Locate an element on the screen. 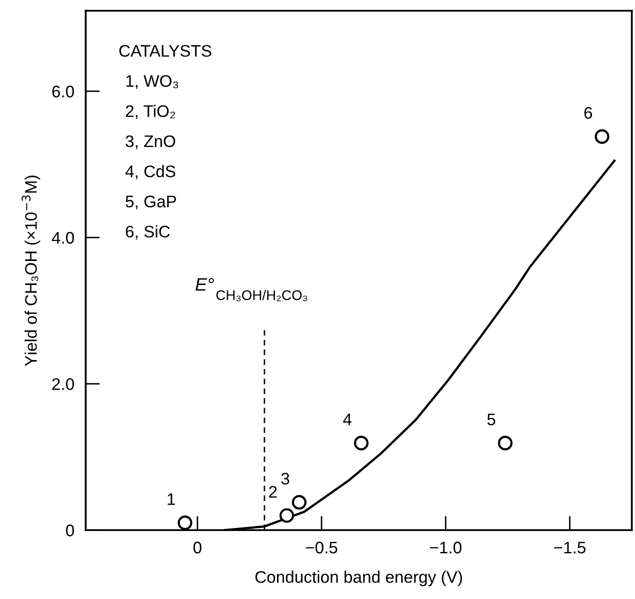  x-tick-label: −1.0 is located at coordinates (446, 548).